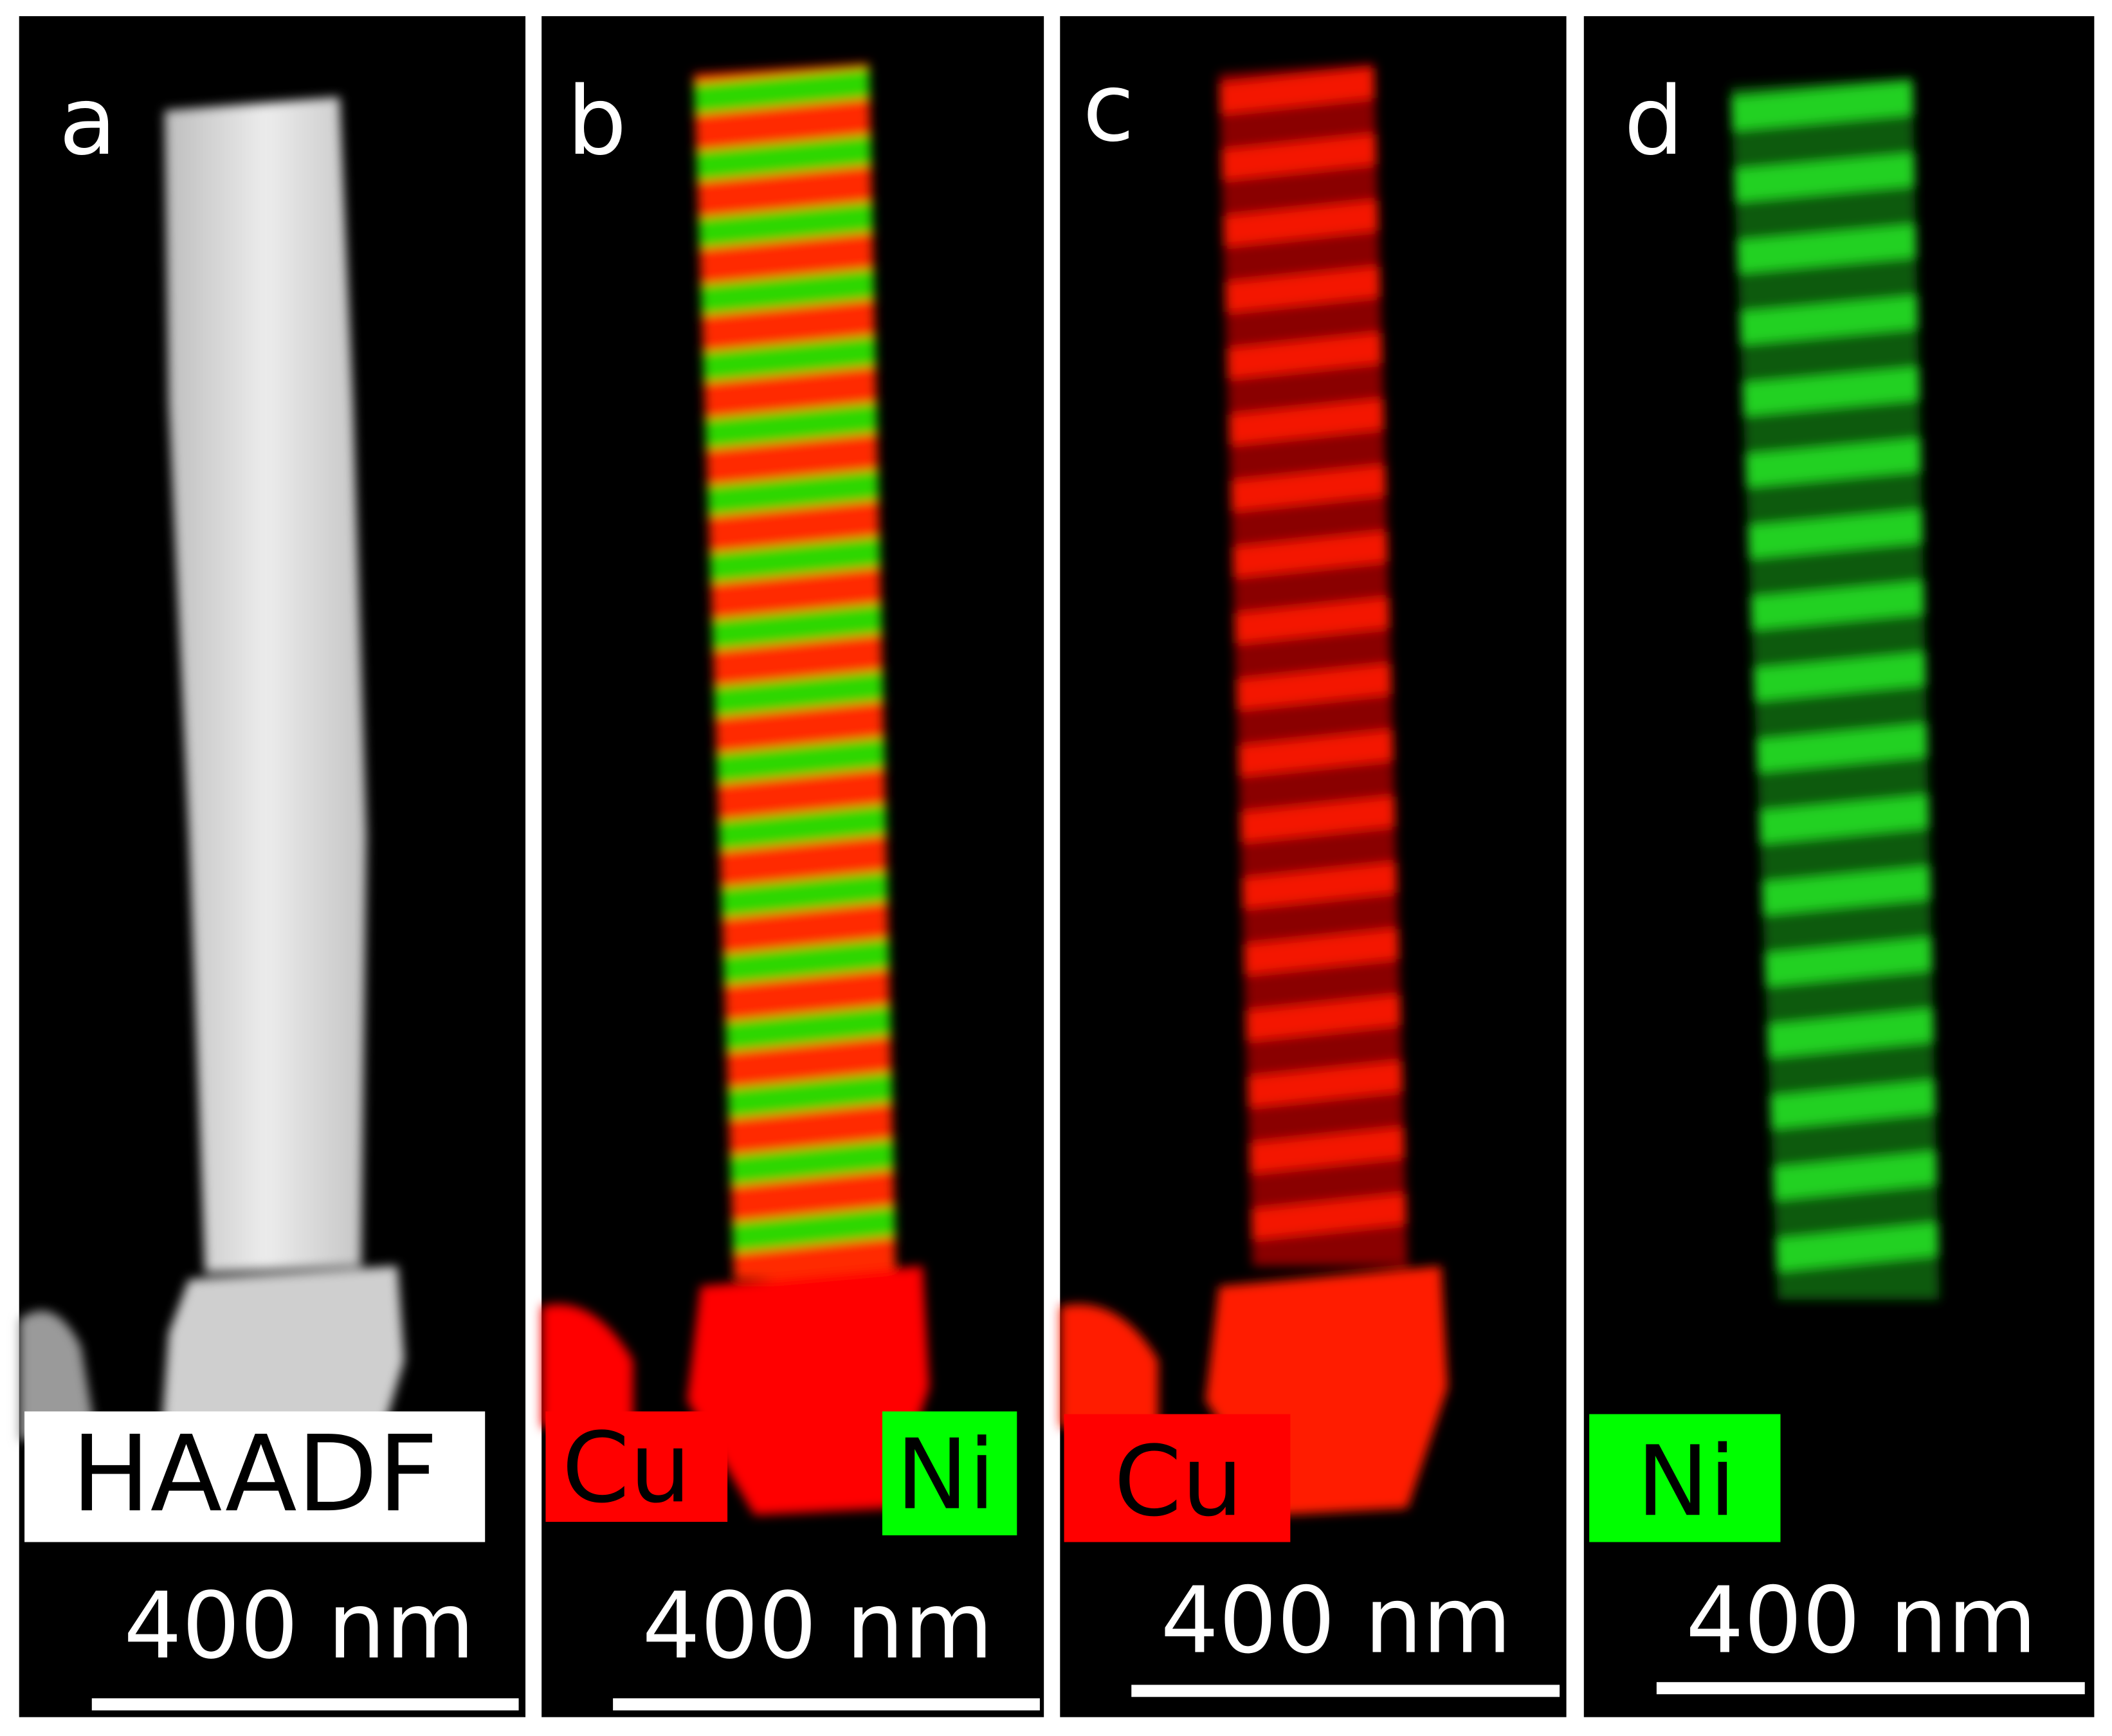 This screenshot has height=1736, width=2112. I want to click on label: HAADF, so click(254, 1473).